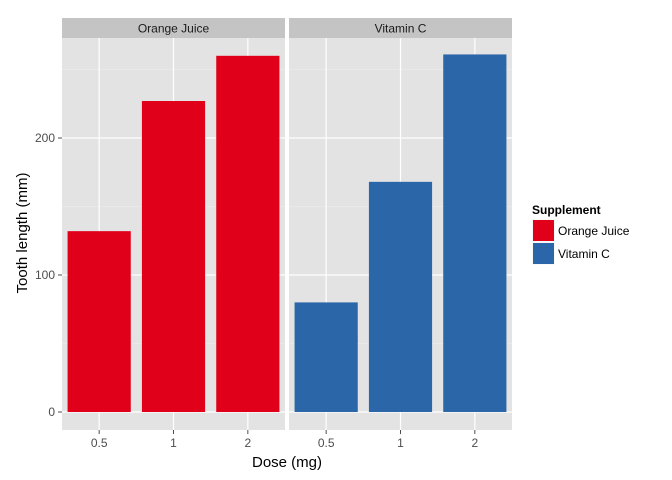 This screenshot has height=480, width=672. I want to click on x-axis-title: Dose (mg), so click(287, 462).